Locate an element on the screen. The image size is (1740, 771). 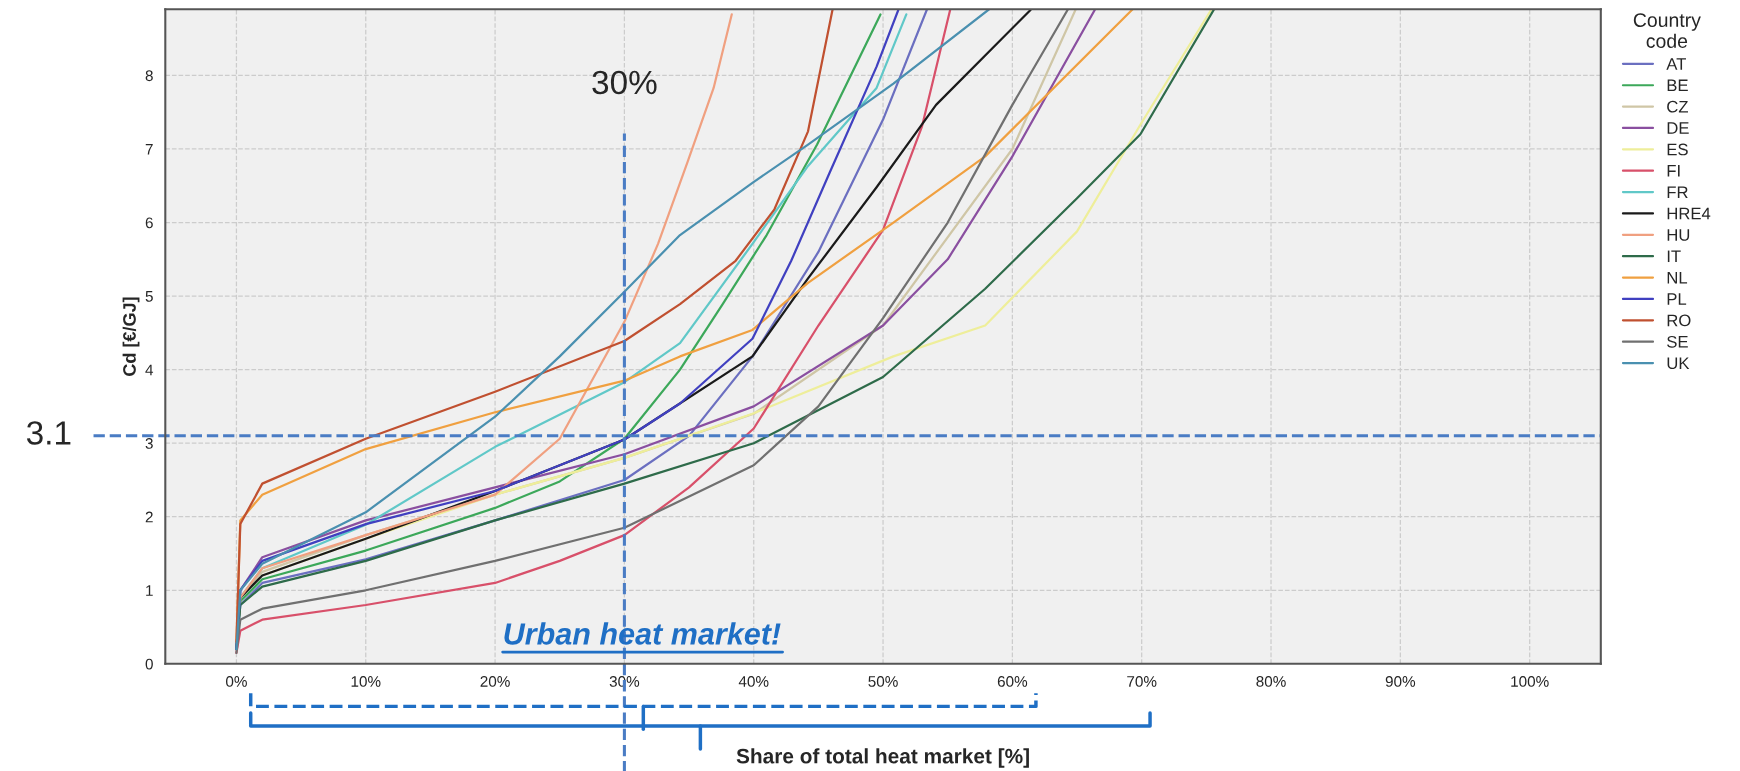
x-tick-label: 70% is located at coordinates (1142, 681).